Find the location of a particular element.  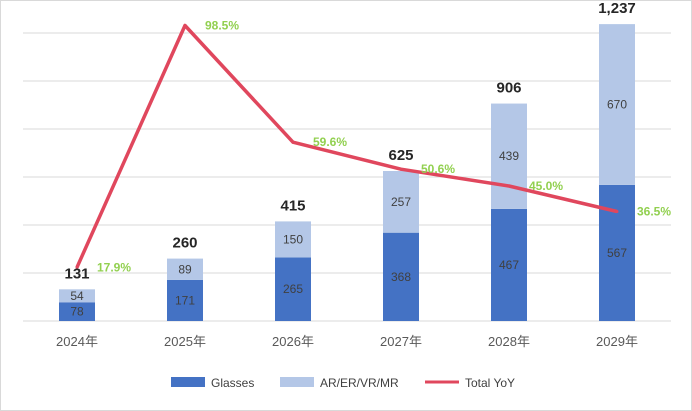

label-glasses: 171 is located at coordinates (185, 300).